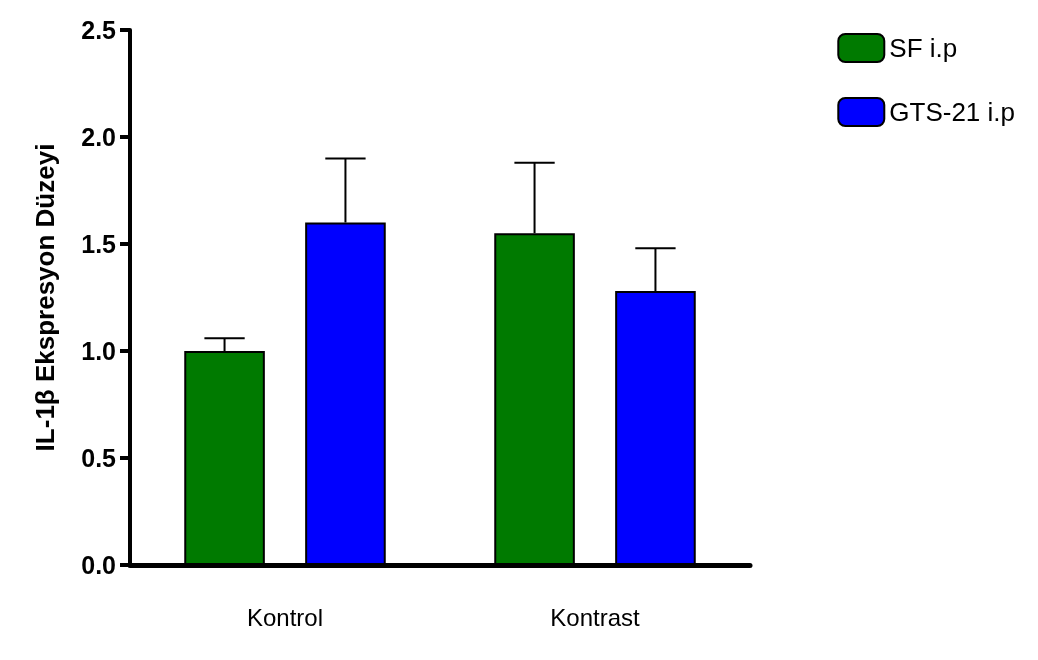 Image resolution: width=1038 pixels, height=660 pixels. What do you see at coordinates (923, 48) in the screenshot?
I see `legend-label: SF i.p` at bounding box center [923, 48].